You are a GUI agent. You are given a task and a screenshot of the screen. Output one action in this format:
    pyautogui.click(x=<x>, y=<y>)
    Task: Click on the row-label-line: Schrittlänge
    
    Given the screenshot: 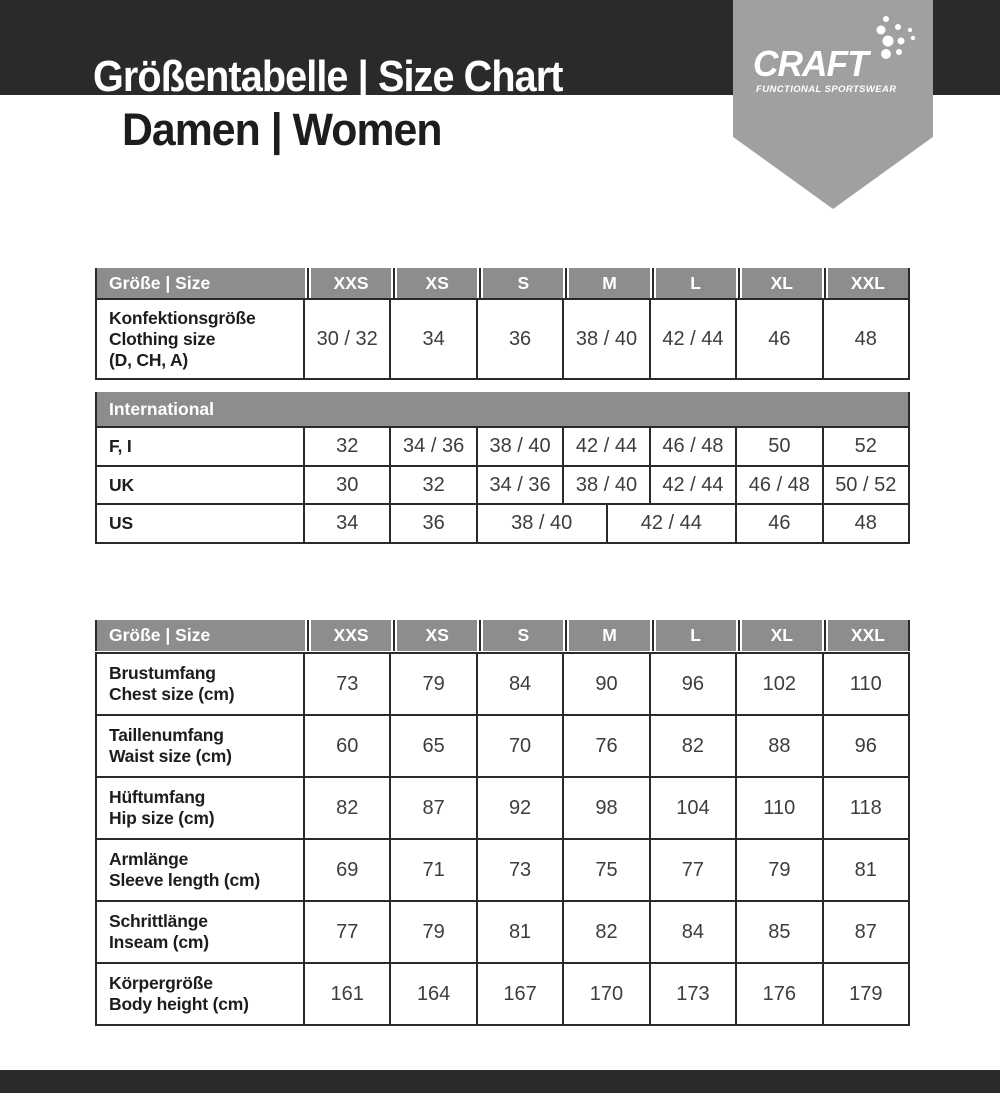 What is the action you would take?
    pyautogui.click(x=158, y=921)
    